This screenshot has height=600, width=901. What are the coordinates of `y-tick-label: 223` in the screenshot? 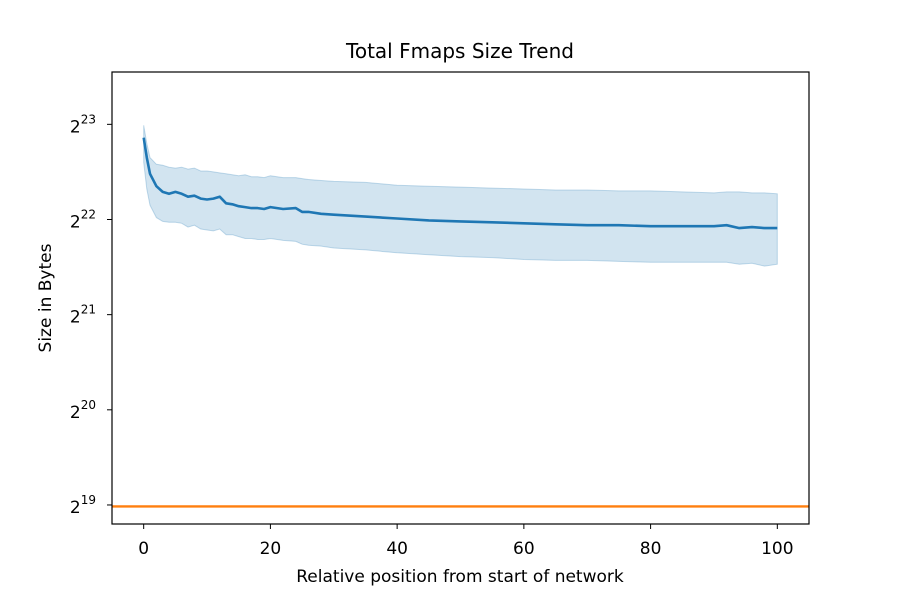 It's located at (83, 124).